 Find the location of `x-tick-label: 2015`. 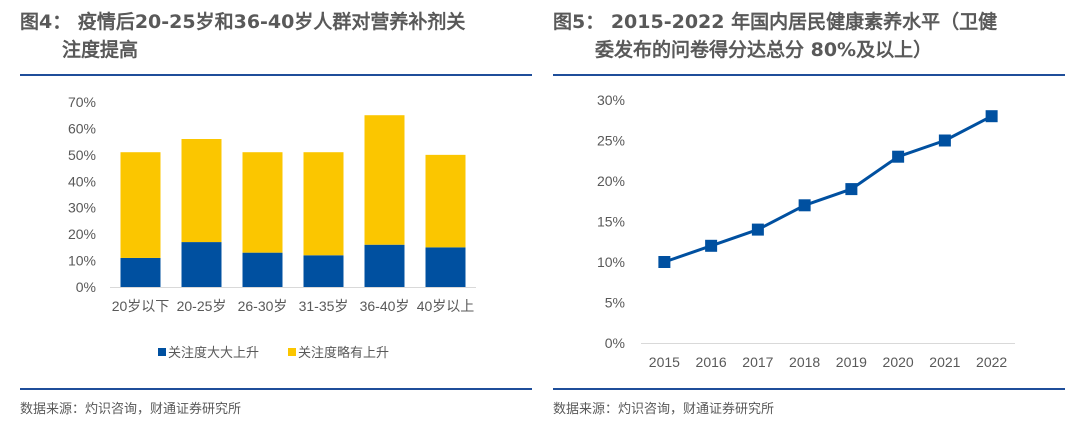

x-tick-label: 2015 is located at coordinates (664, 362).